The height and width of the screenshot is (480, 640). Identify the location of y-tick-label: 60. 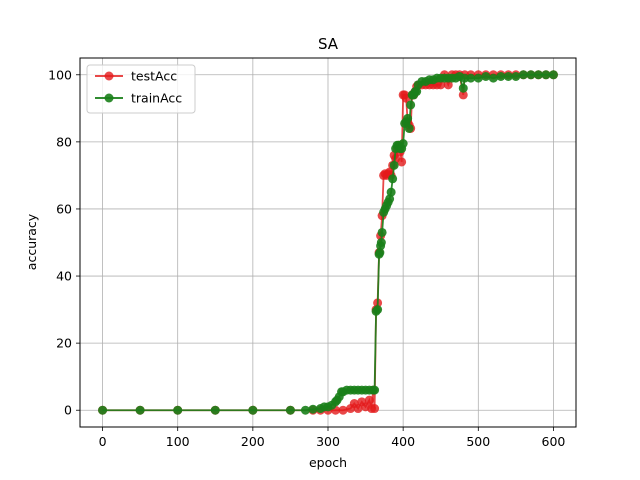
(64, 208).